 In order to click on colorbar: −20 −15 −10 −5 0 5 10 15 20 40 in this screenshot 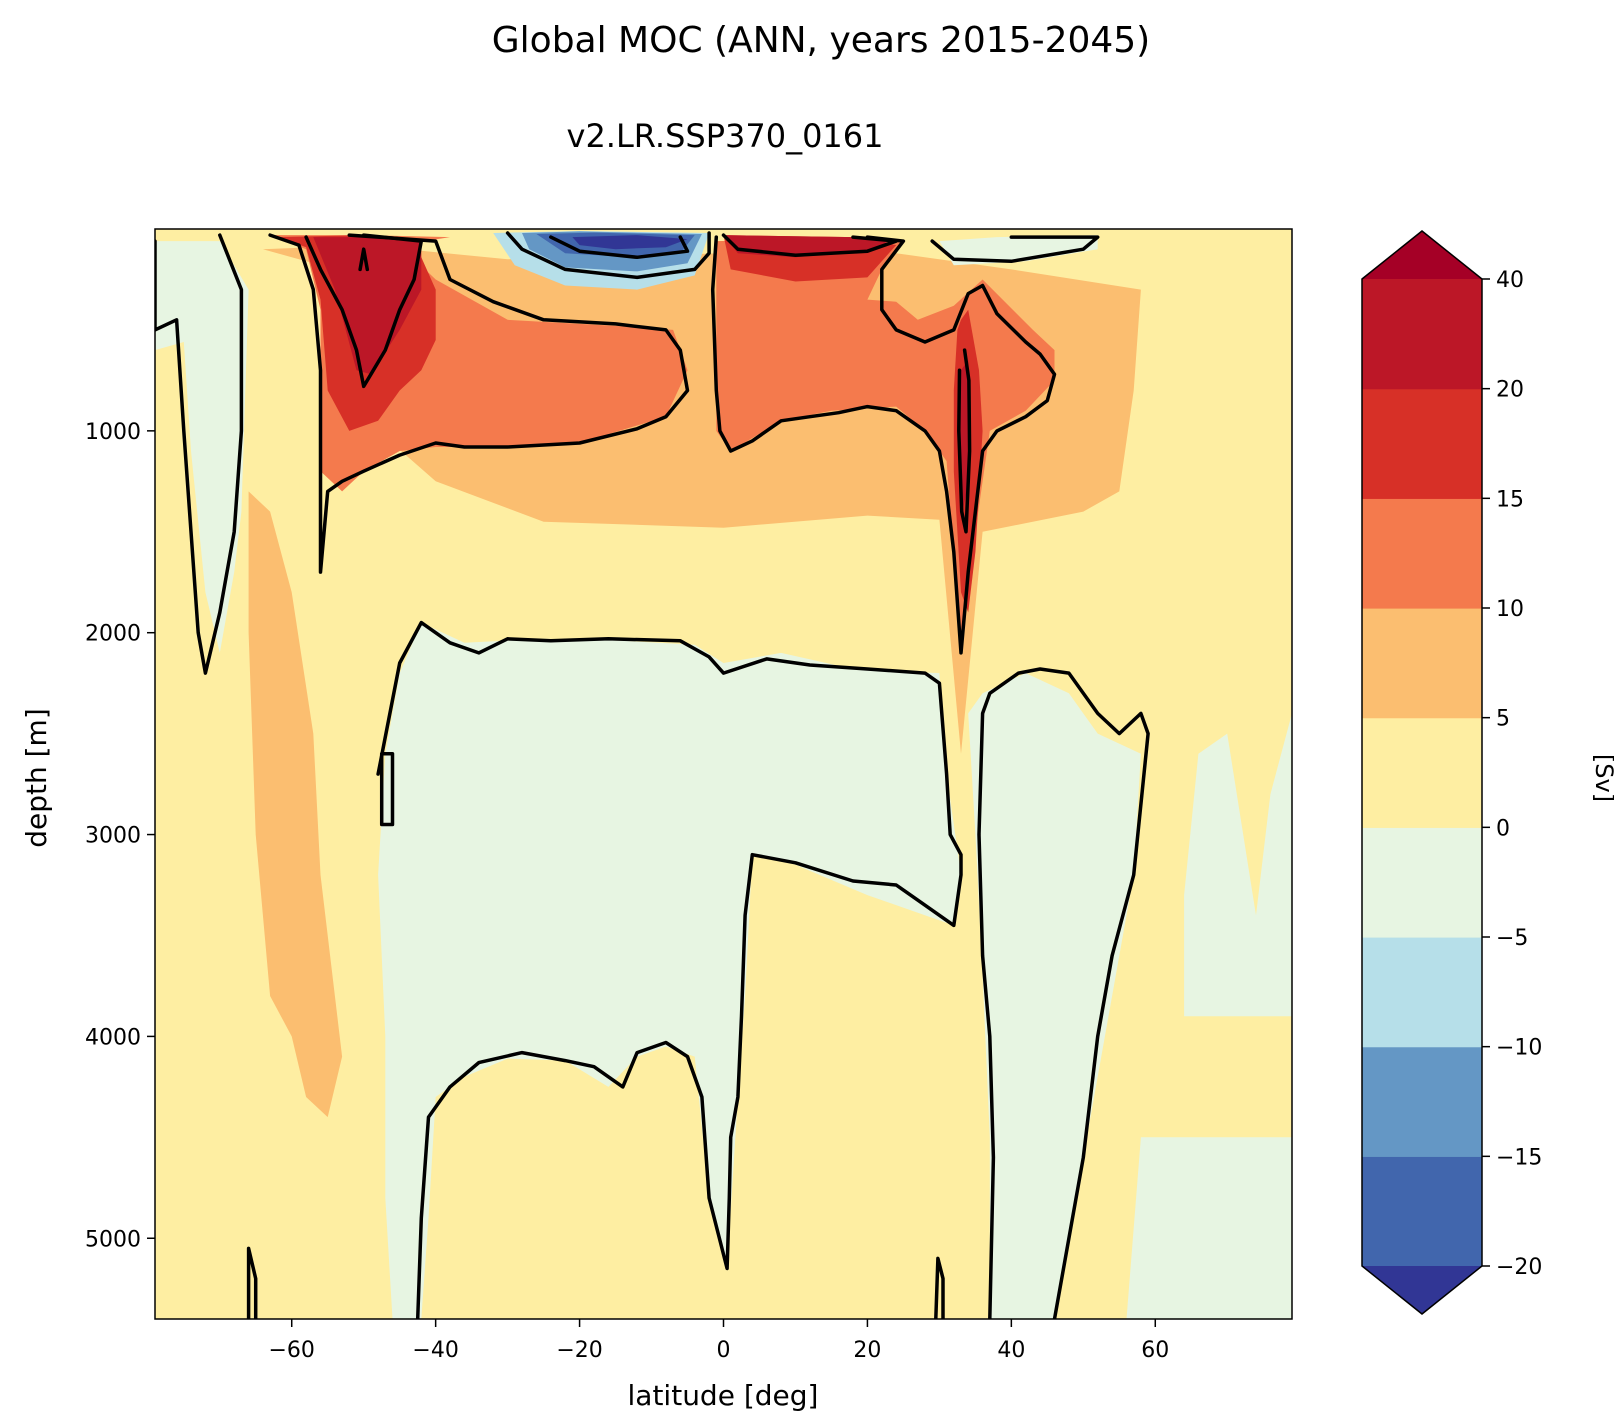, I will do `click(1451, 772)`.